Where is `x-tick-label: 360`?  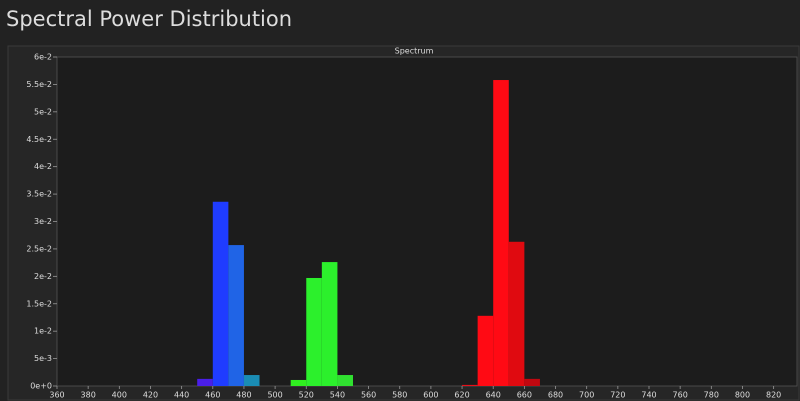 x-tick-label: 360 is located at coordinates (56, 395).